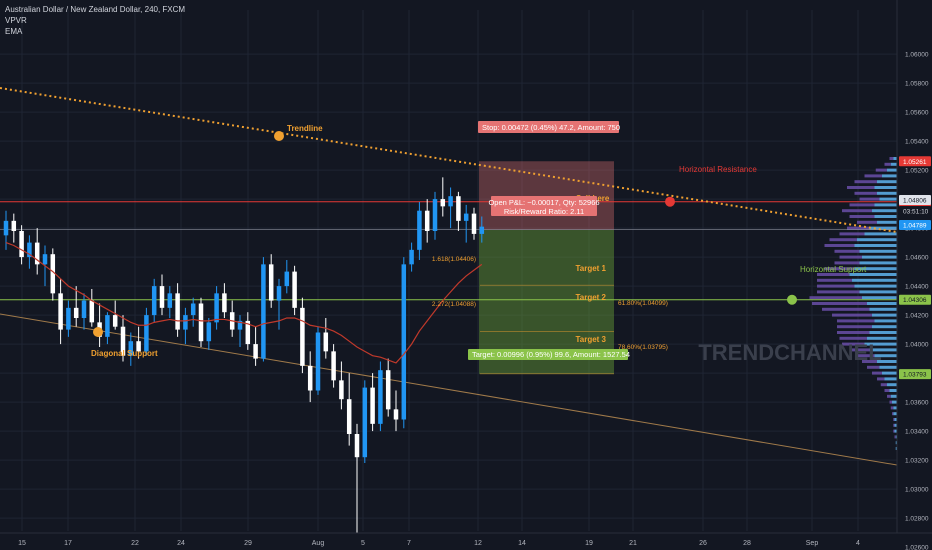  Describe the element at coordinates (279, 136) in the screenshot. I see `trendline-marker` at that location.